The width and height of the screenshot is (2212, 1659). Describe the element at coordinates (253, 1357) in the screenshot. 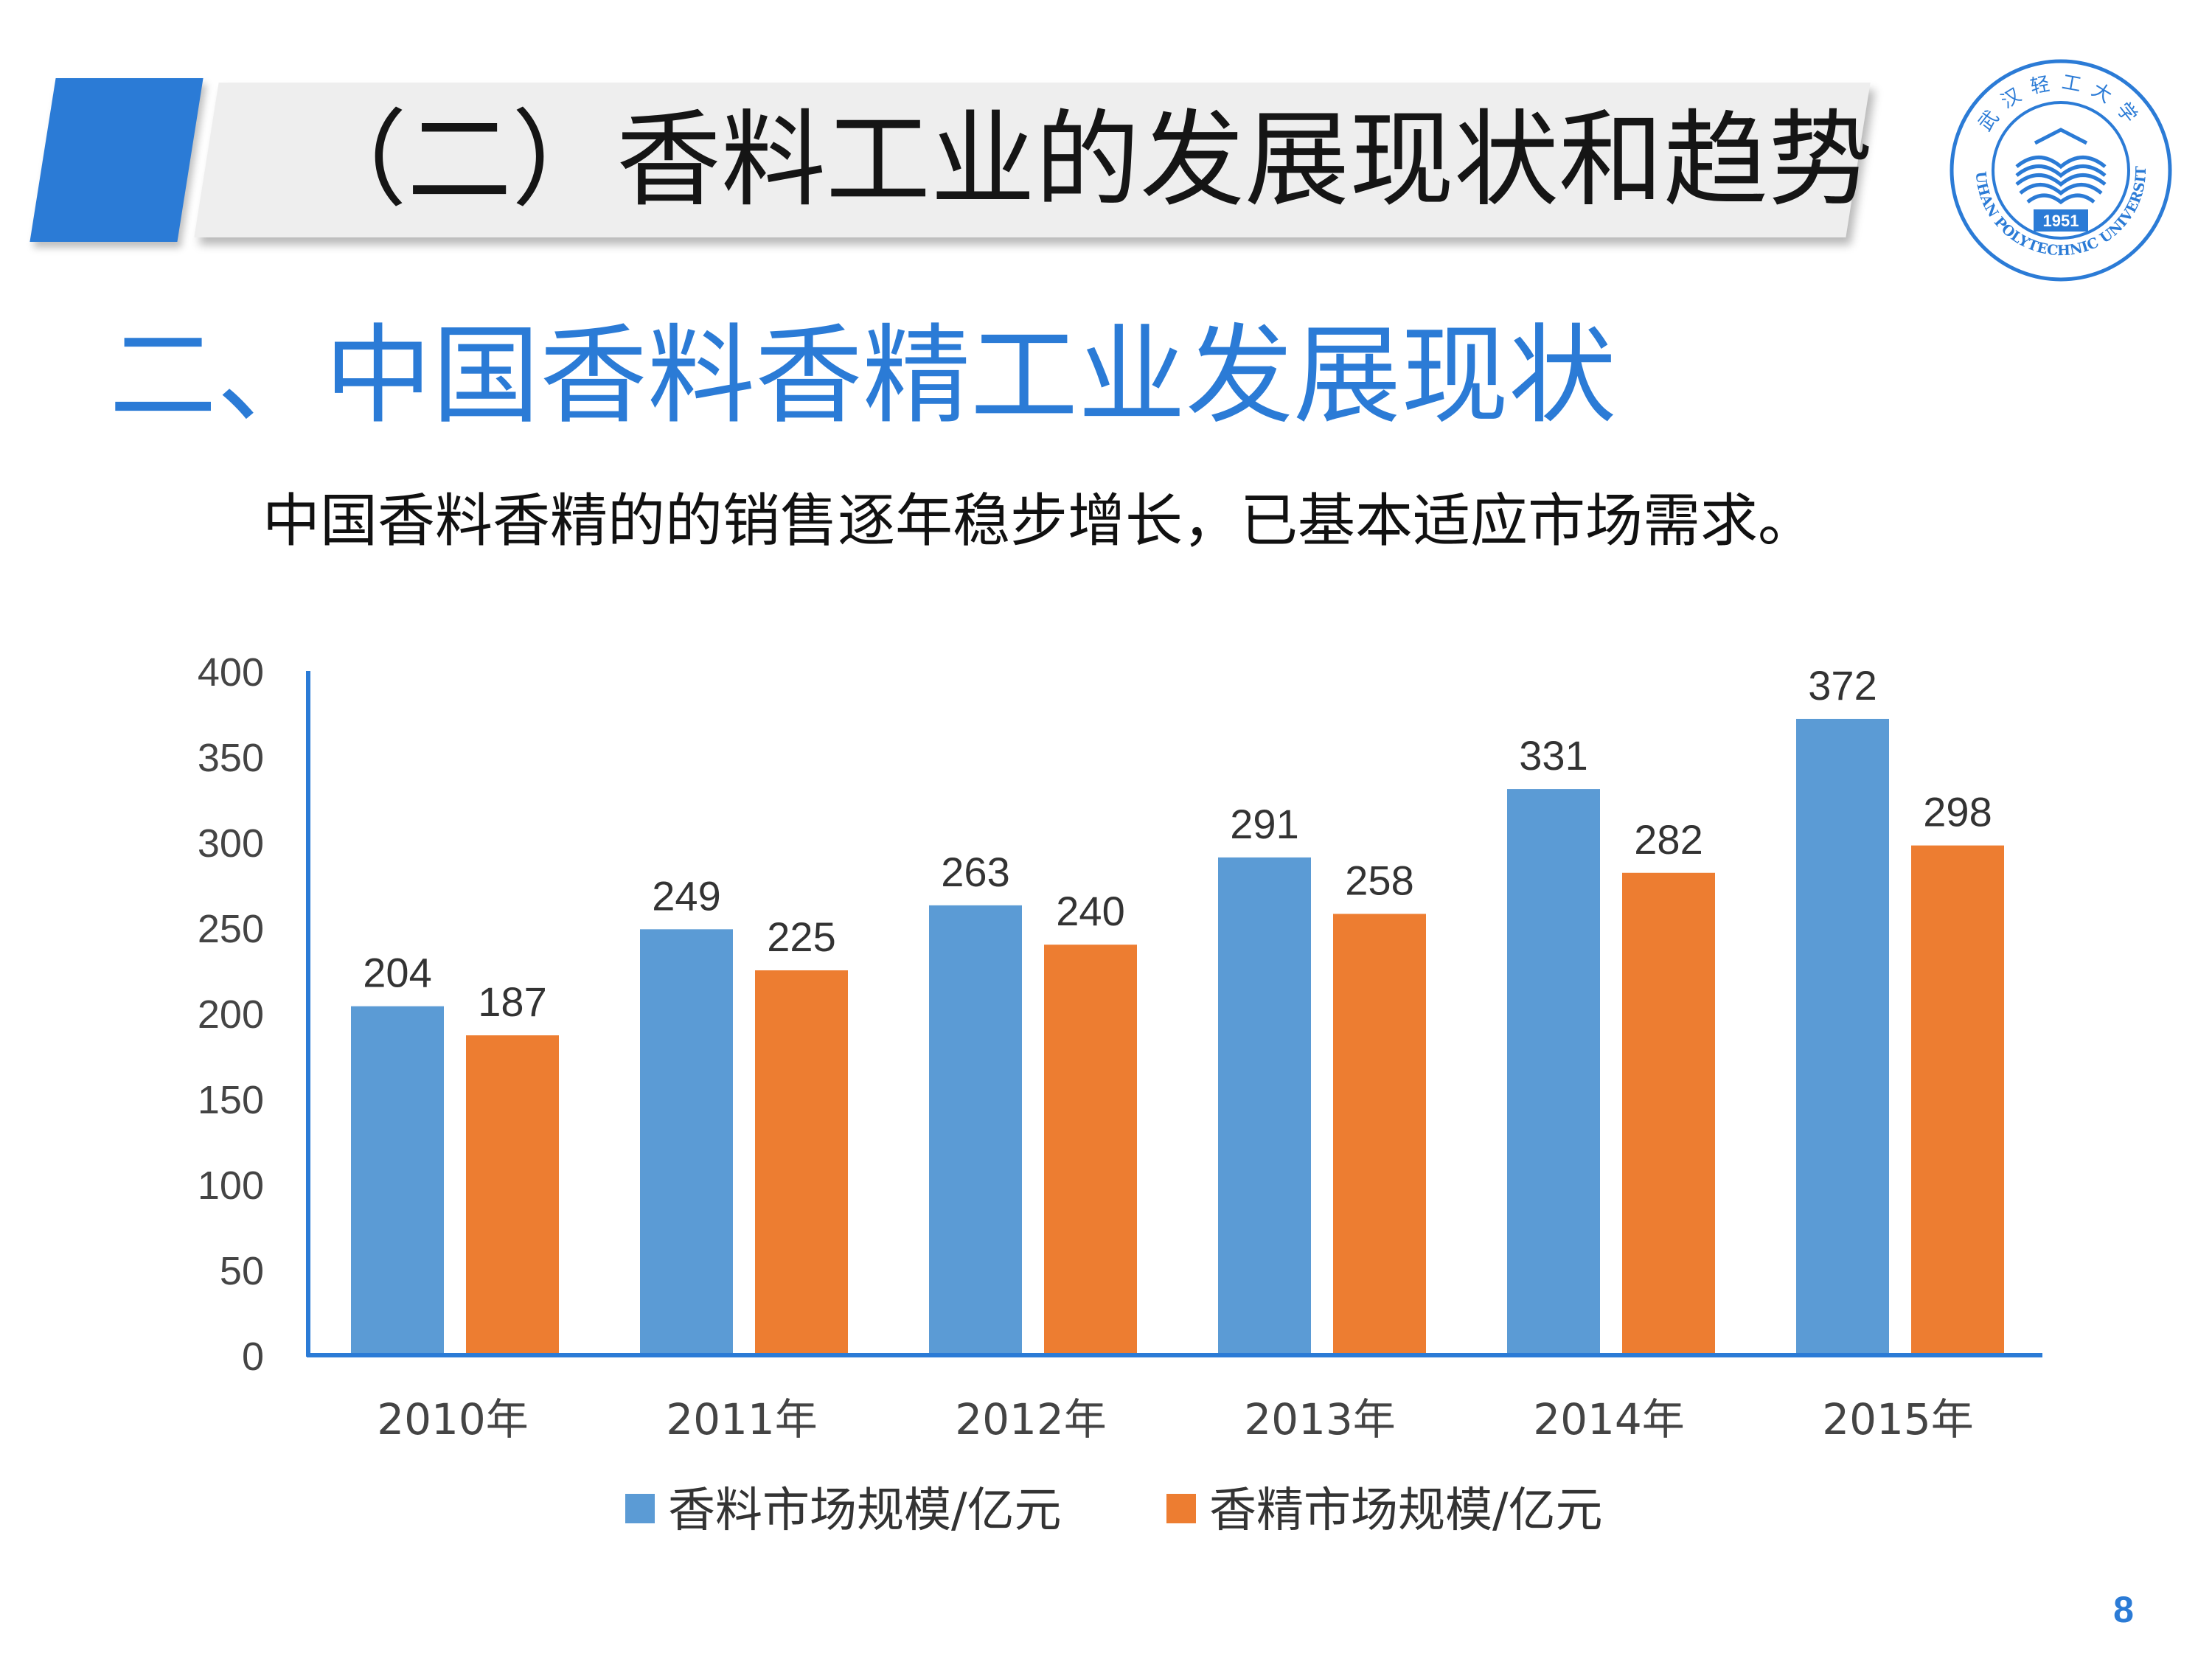

I see `y-tick-label: 0` at that location.